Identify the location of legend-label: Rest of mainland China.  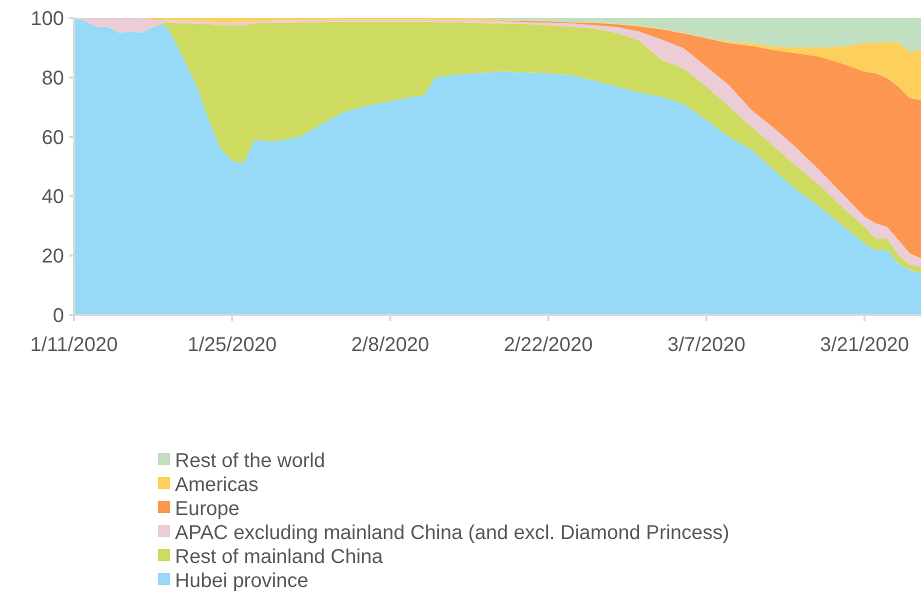
(279, 557).